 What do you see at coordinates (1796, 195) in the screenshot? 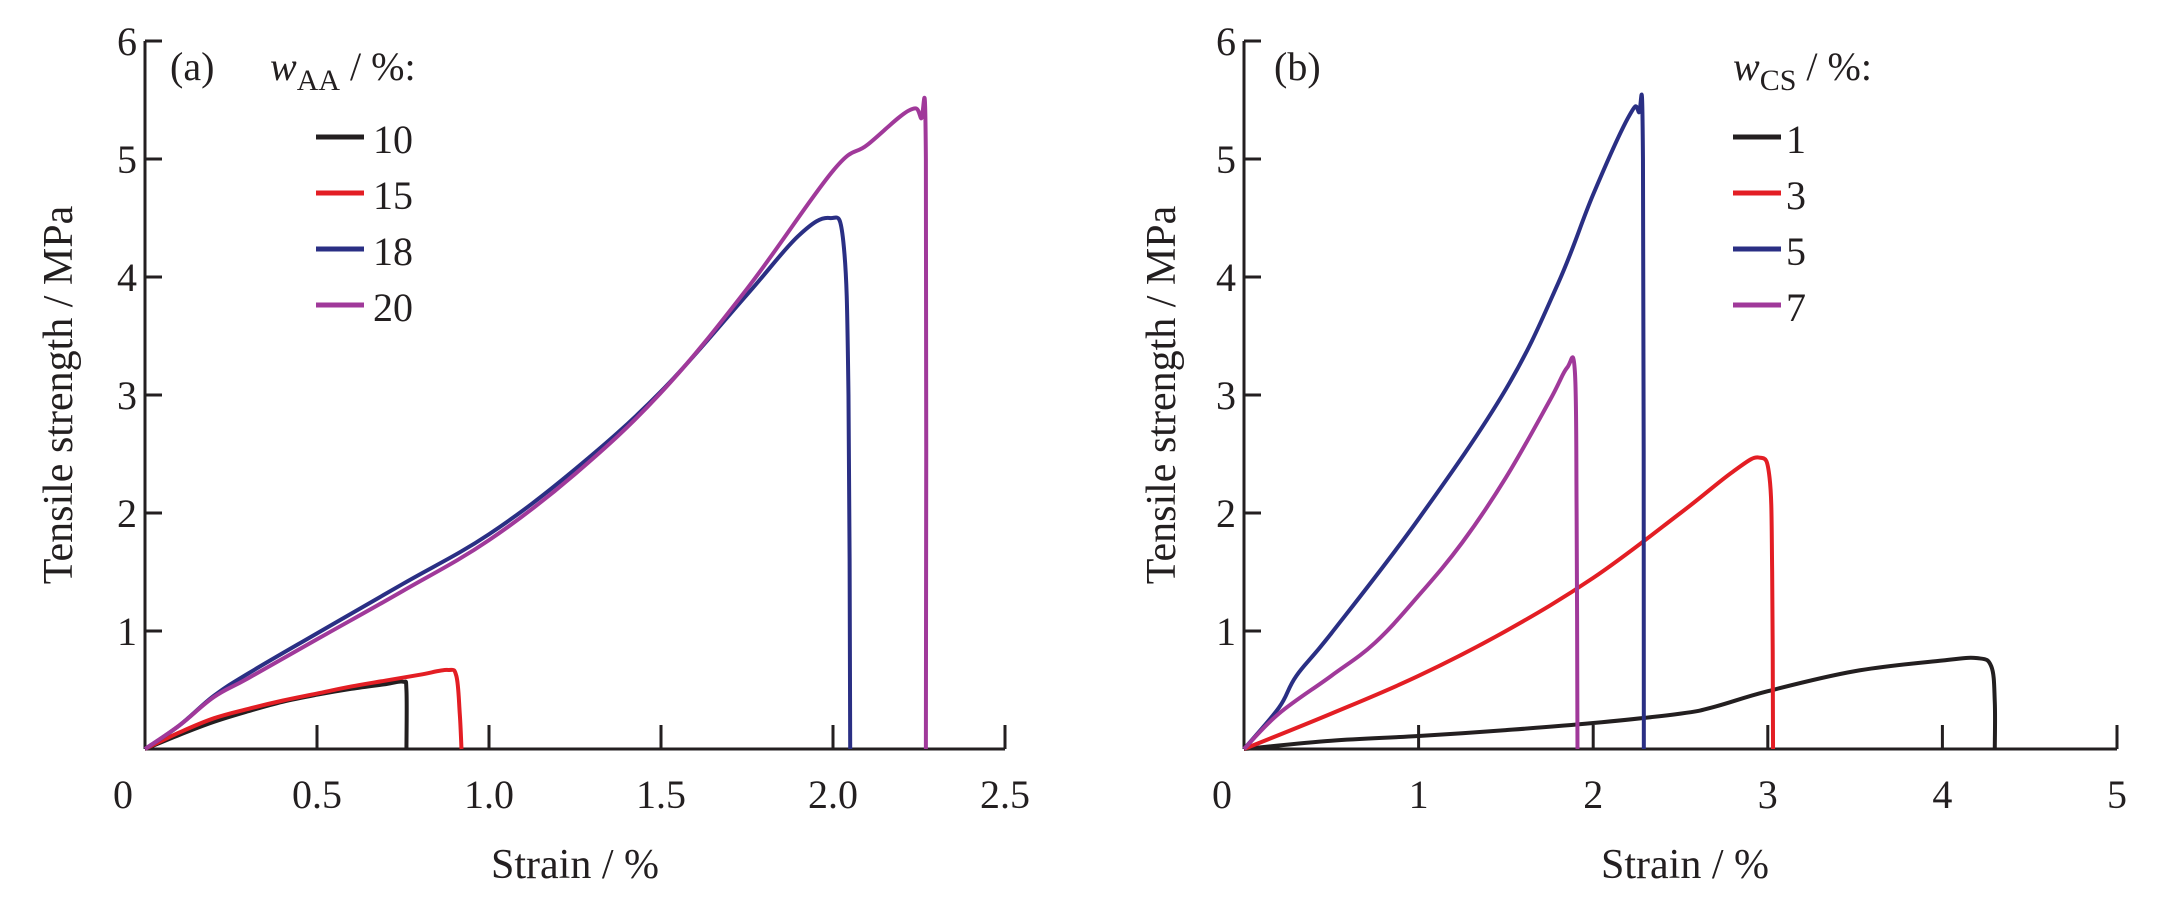
I see `legend-entry-label: 3` at bounding box center [1796, 195].